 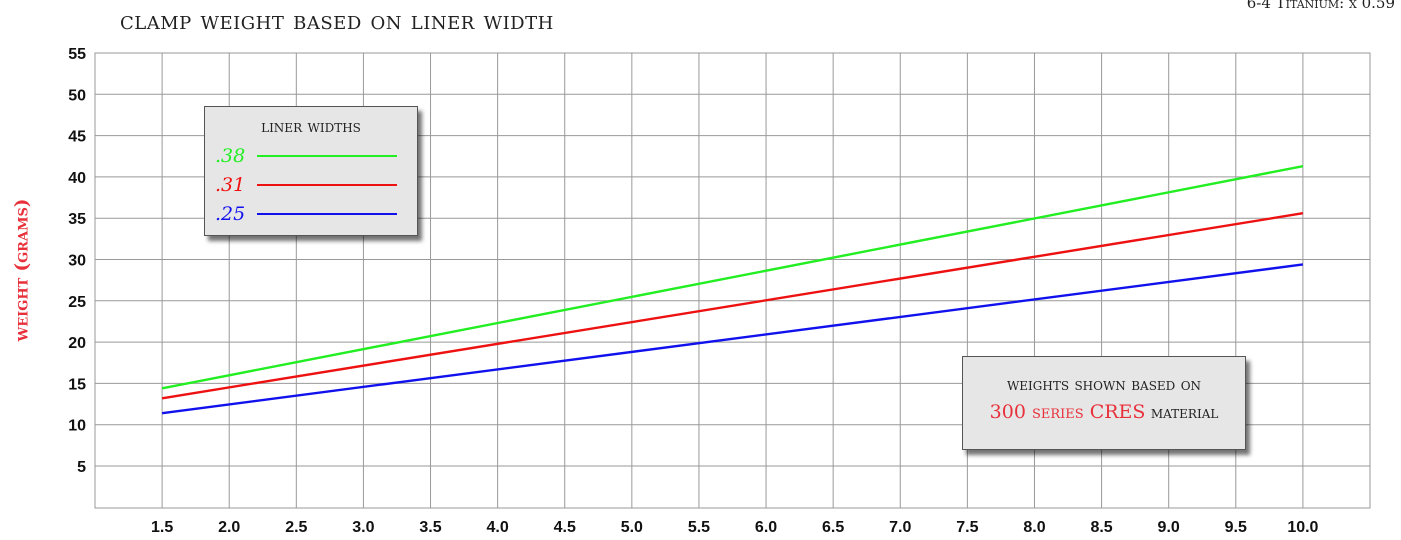 What do you see at coordinates (833, 527) in the screenshot?
I see `x-tick-label: 6.5` at bounding box center [833, 527].